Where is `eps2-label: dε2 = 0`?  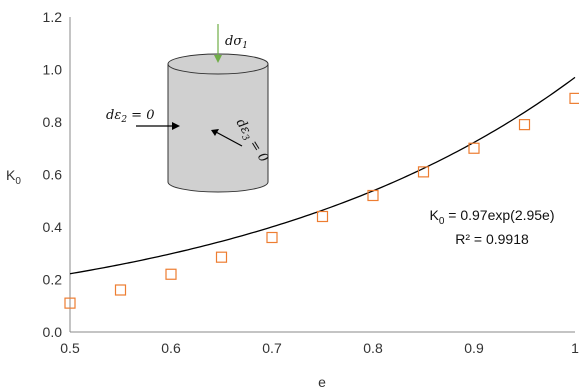
eps2-label: dε2 = 0 is located at coordinates (130, 116).